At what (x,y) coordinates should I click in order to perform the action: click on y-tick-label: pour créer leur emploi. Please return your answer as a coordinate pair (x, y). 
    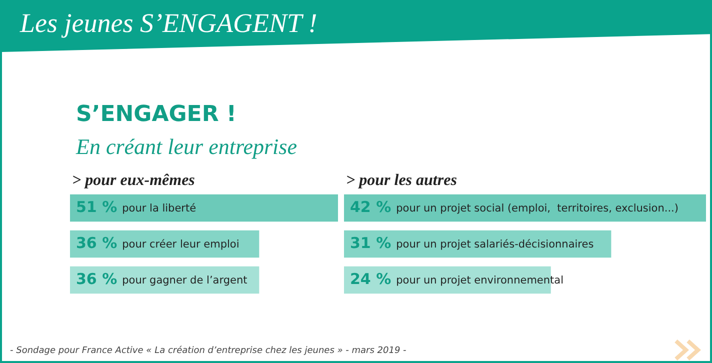
    Looking at the image, I should click on (181, 244).